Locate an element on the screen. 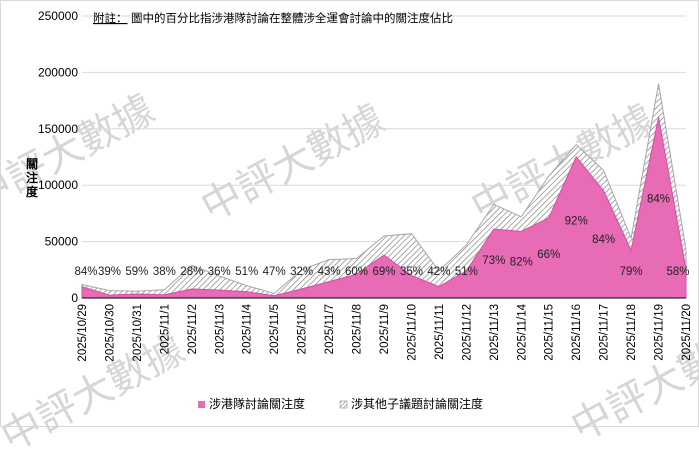 The height and width of the screenshot is (463, 699). x-tick-label: 2025/10/29 is located at coordinates (83, 333).